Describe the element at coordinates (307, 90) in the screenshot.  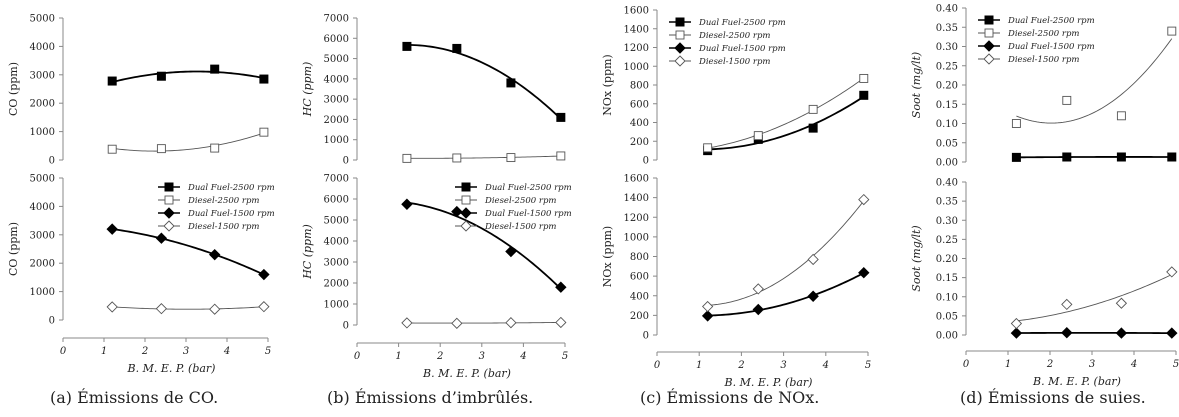
I see `y-axis-label: HC (ppm)` at that location.